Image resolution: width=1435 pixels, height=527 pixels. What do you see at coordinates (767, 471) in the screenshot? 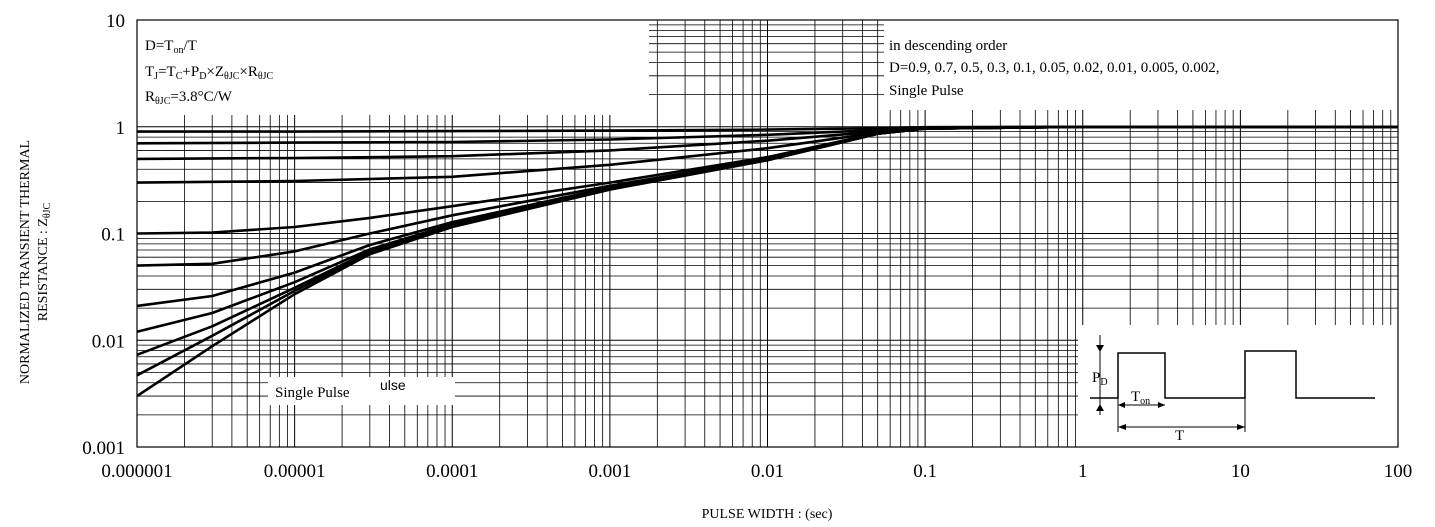
I see `x-tick-label: 0.01` at bounding box center [767, 471].